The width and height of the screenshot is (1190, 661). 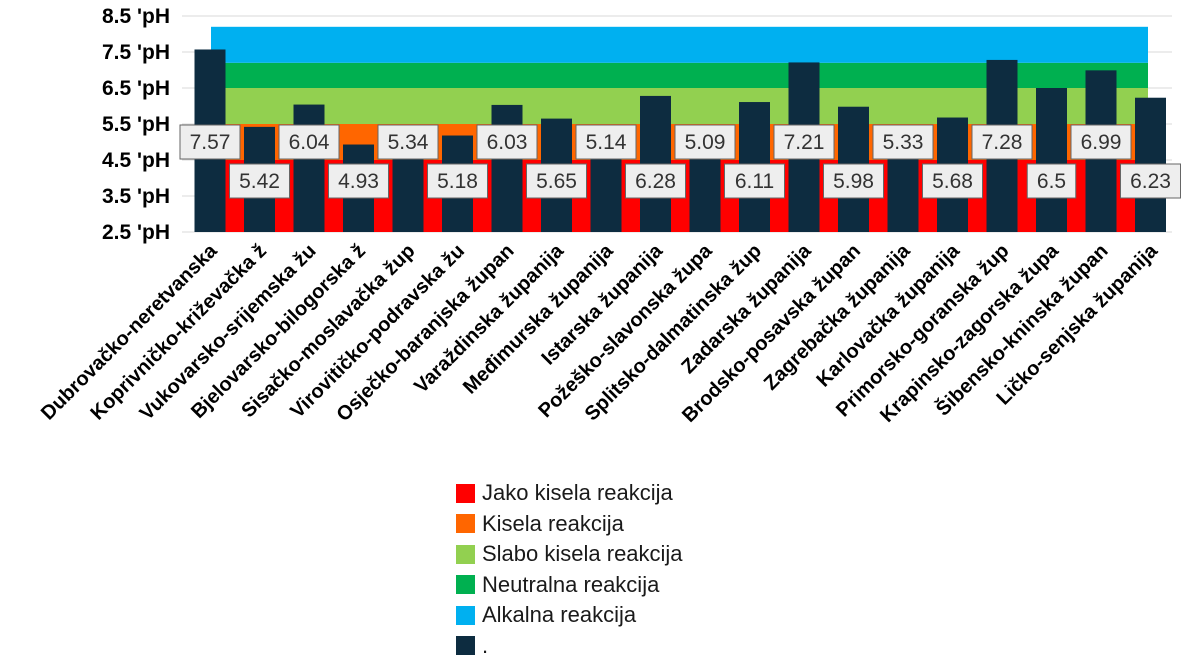 What do you see at coordinates (952, 181) in the screenshot?
I see `data-label-15: 5.68` at bounding box center [952, 181].